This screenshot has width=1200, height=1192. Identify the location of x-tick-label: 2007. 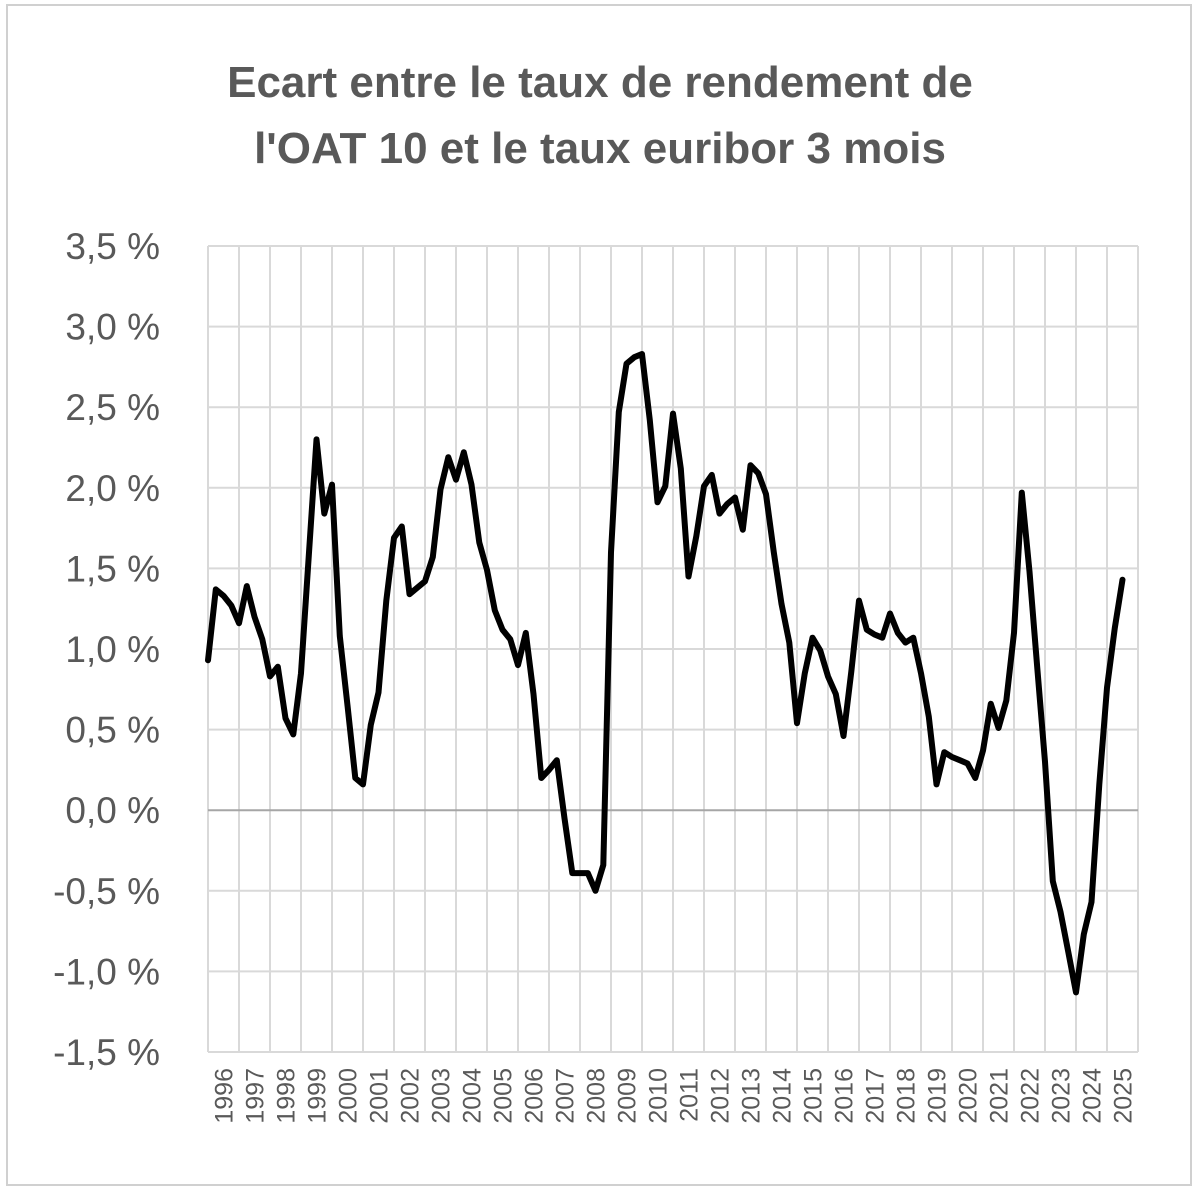
(566, 1096).